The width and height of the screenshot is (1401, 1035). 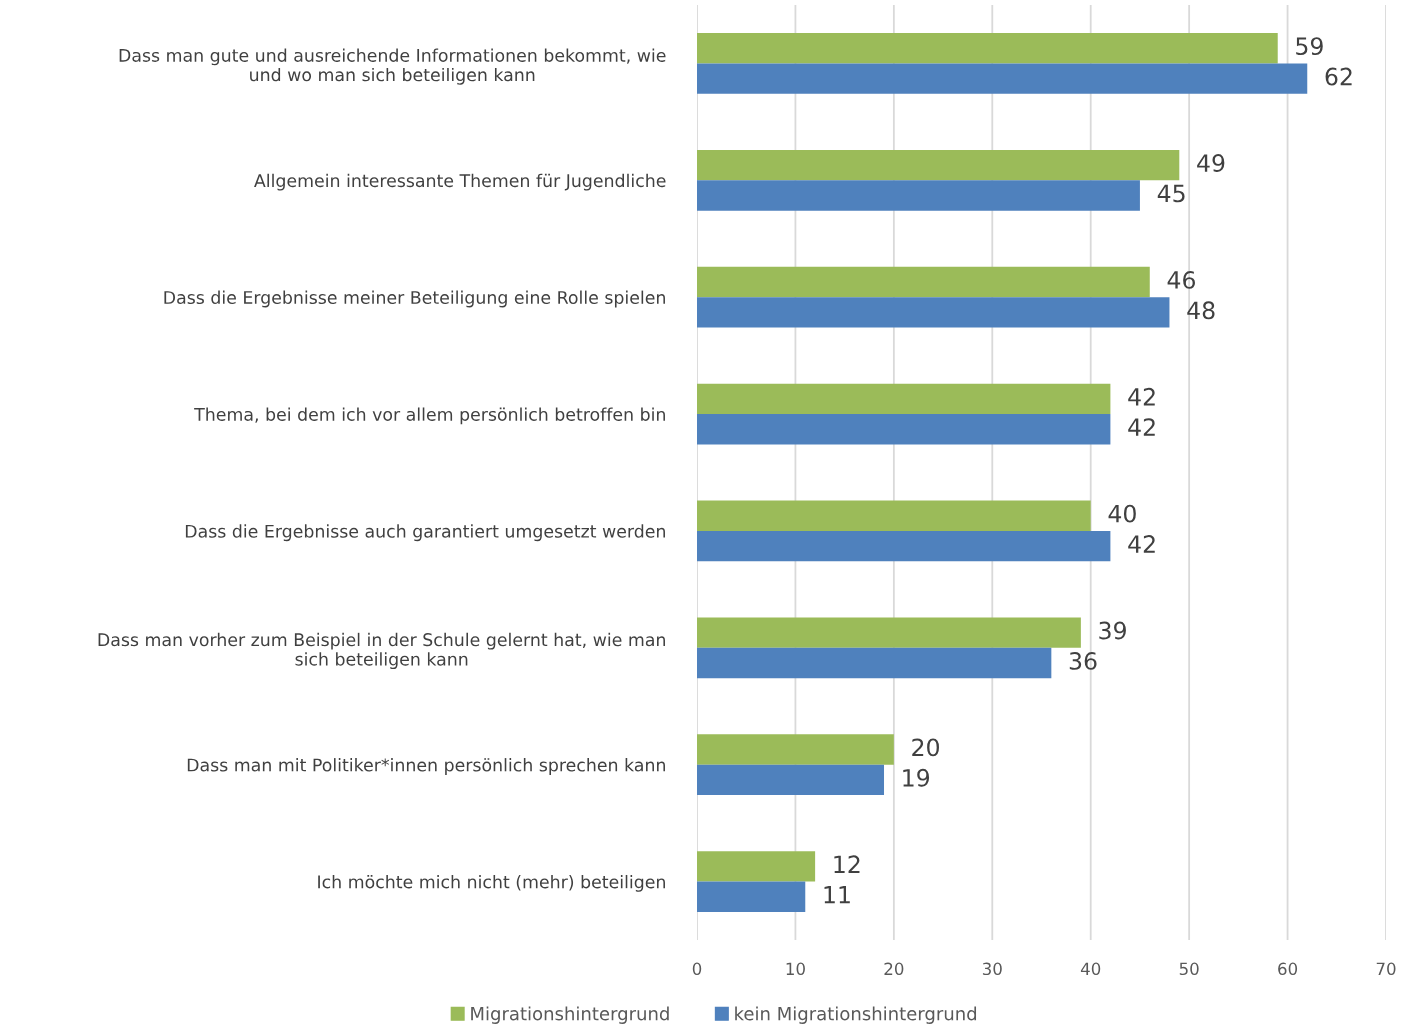 What do you see at coordinates (425, 533) in the screenshot?
I see `y-tick-label: Dass die Ergebnisse auch garantiert umgesetzt werden` at bounding box center [425, 533].